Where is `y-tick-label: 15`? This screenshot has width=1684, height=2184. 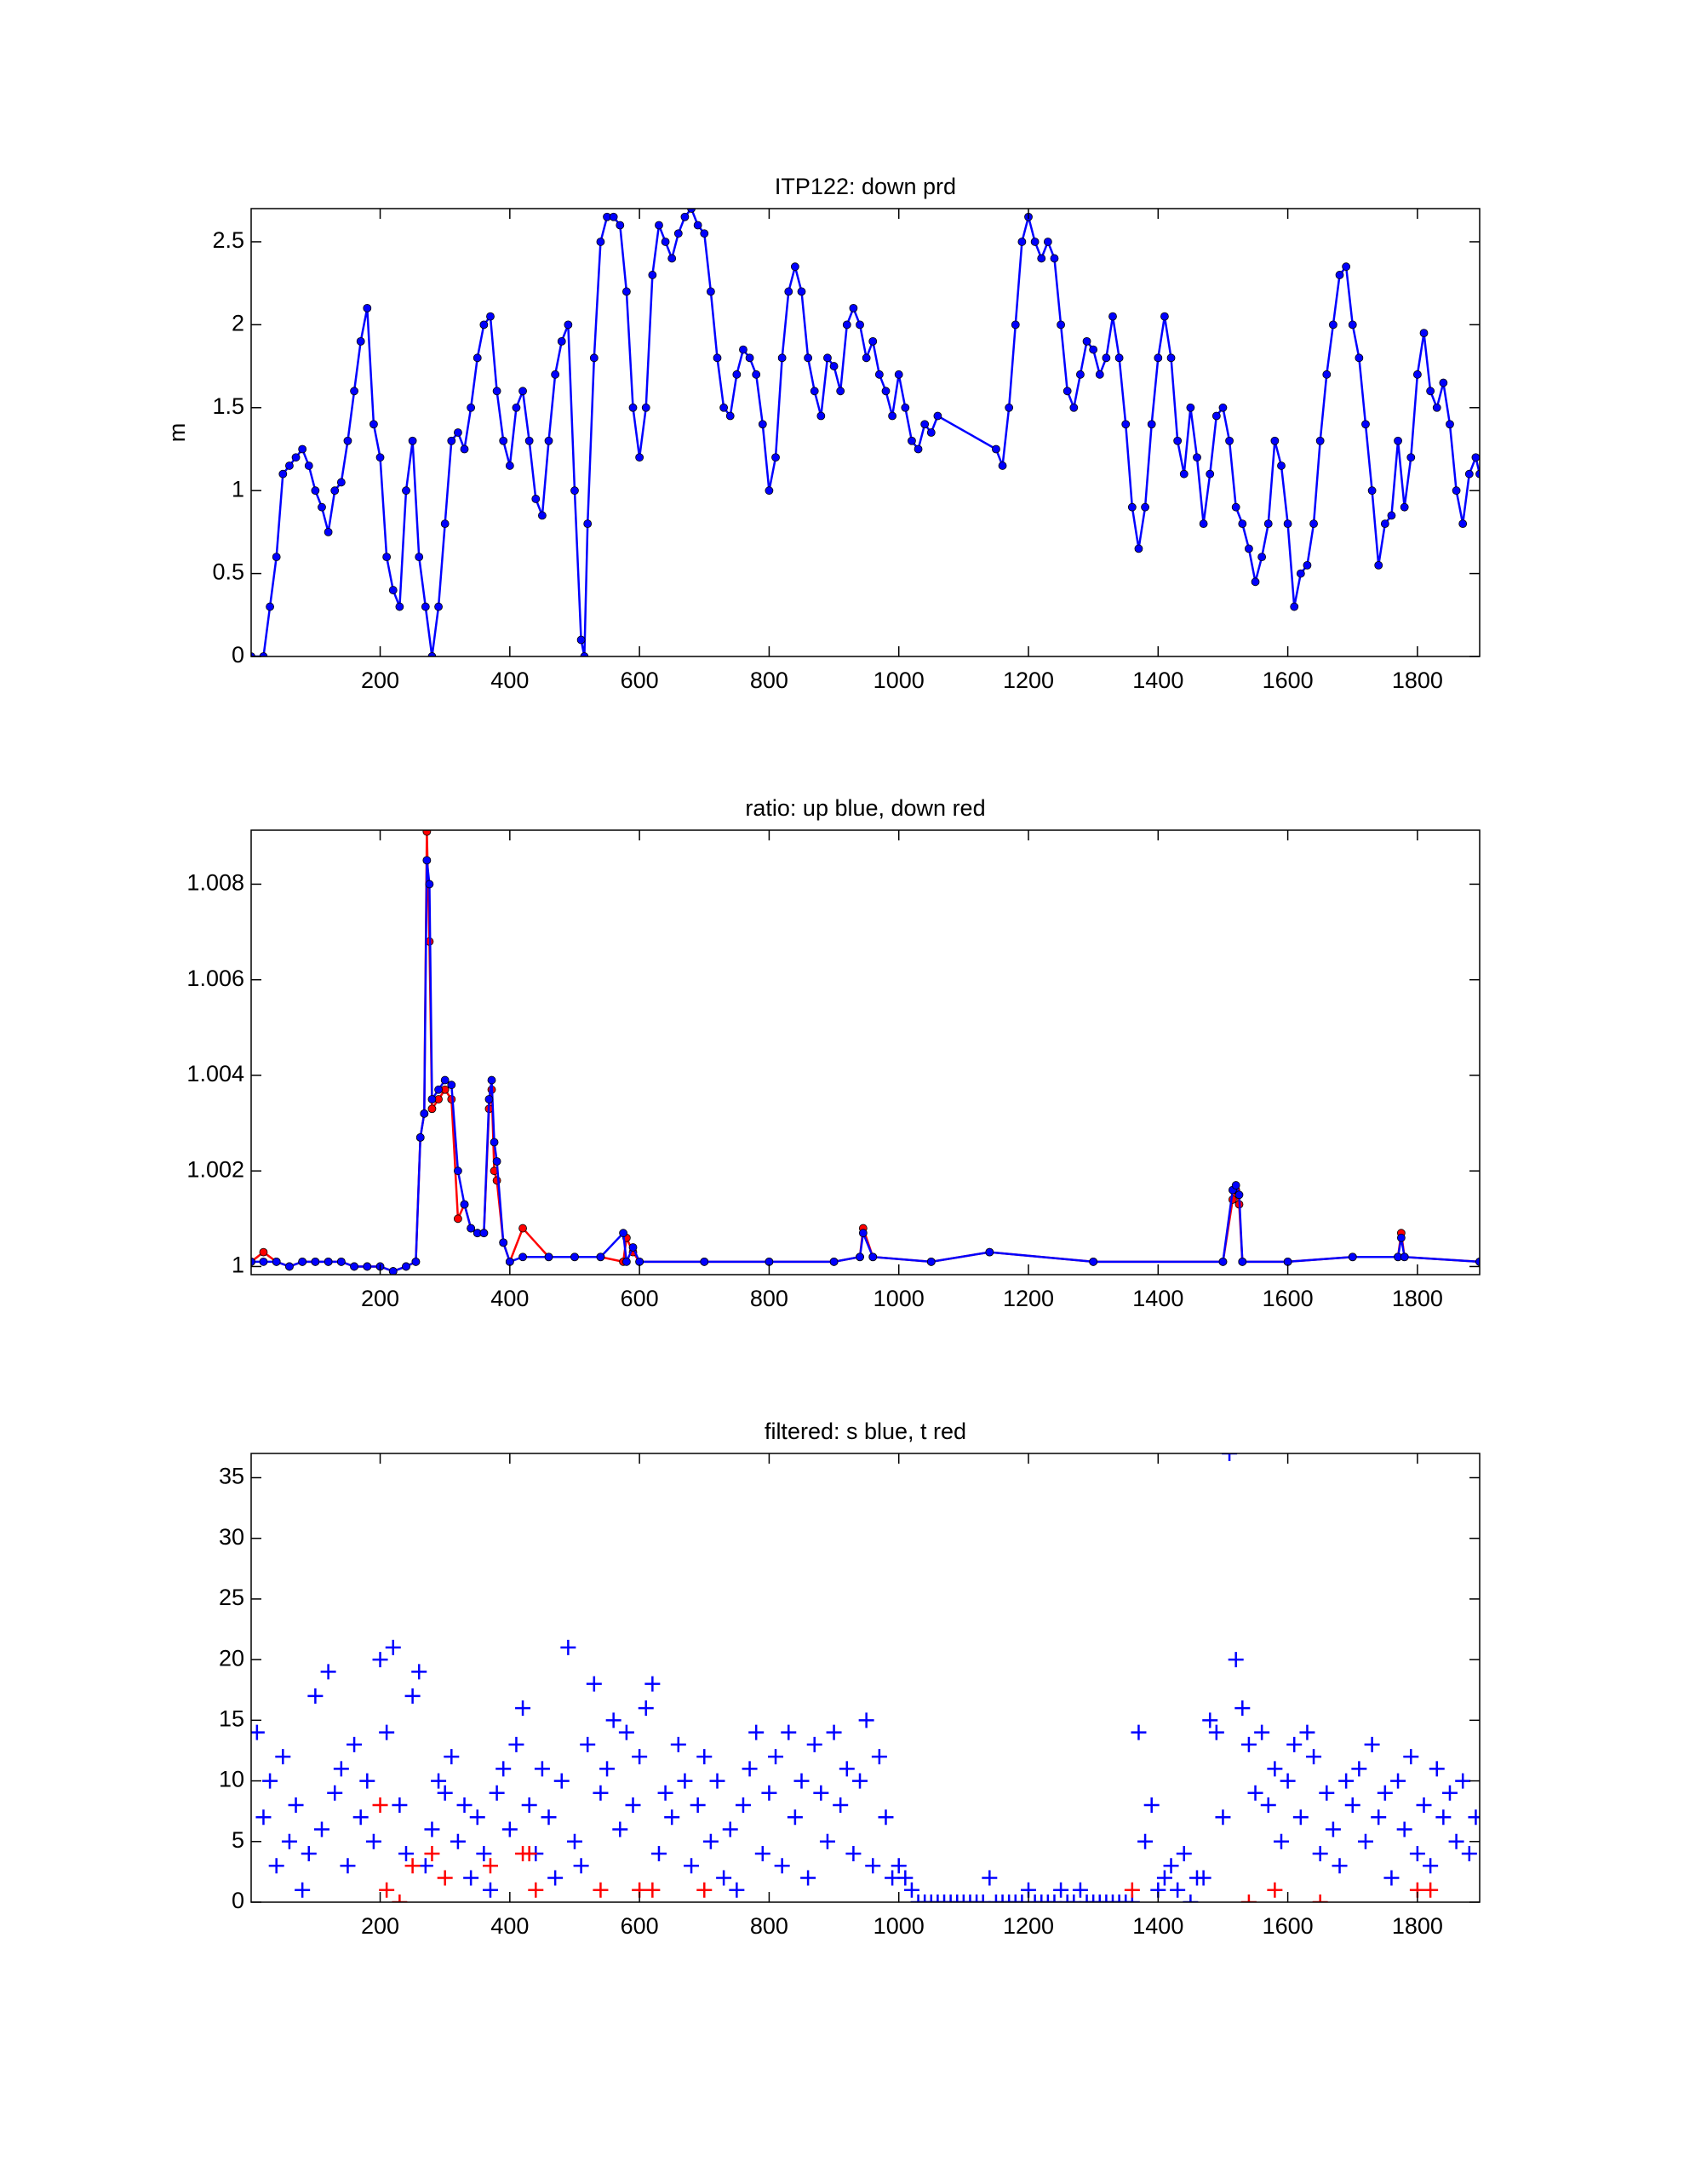 y-tick-label: 15 is located at coordinates (231, 1718).